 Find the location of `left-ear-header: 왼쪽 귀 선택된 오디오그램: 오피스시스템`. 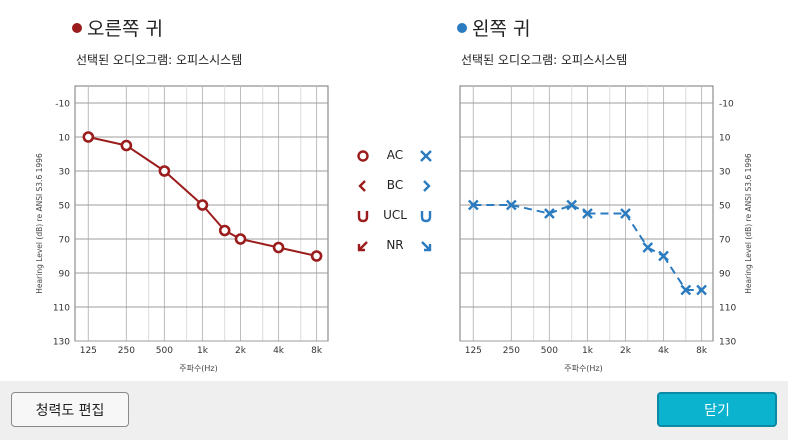

left-ear-header: 왼쪽 귀 선택된 오디오그램: 오피스시스템 is located at coordinates (542, 41).